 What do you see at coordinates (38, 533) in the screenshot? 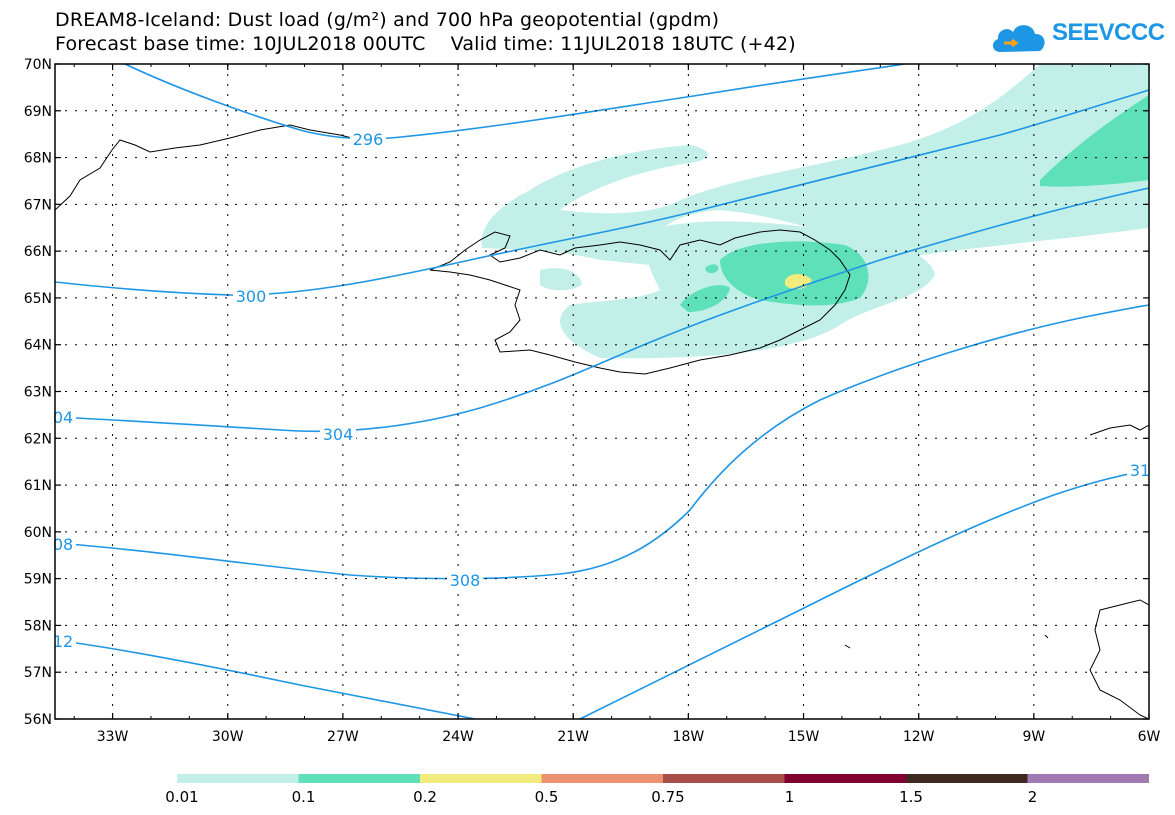
I see `lat-label: 60N` at bounding box center [38, 533].